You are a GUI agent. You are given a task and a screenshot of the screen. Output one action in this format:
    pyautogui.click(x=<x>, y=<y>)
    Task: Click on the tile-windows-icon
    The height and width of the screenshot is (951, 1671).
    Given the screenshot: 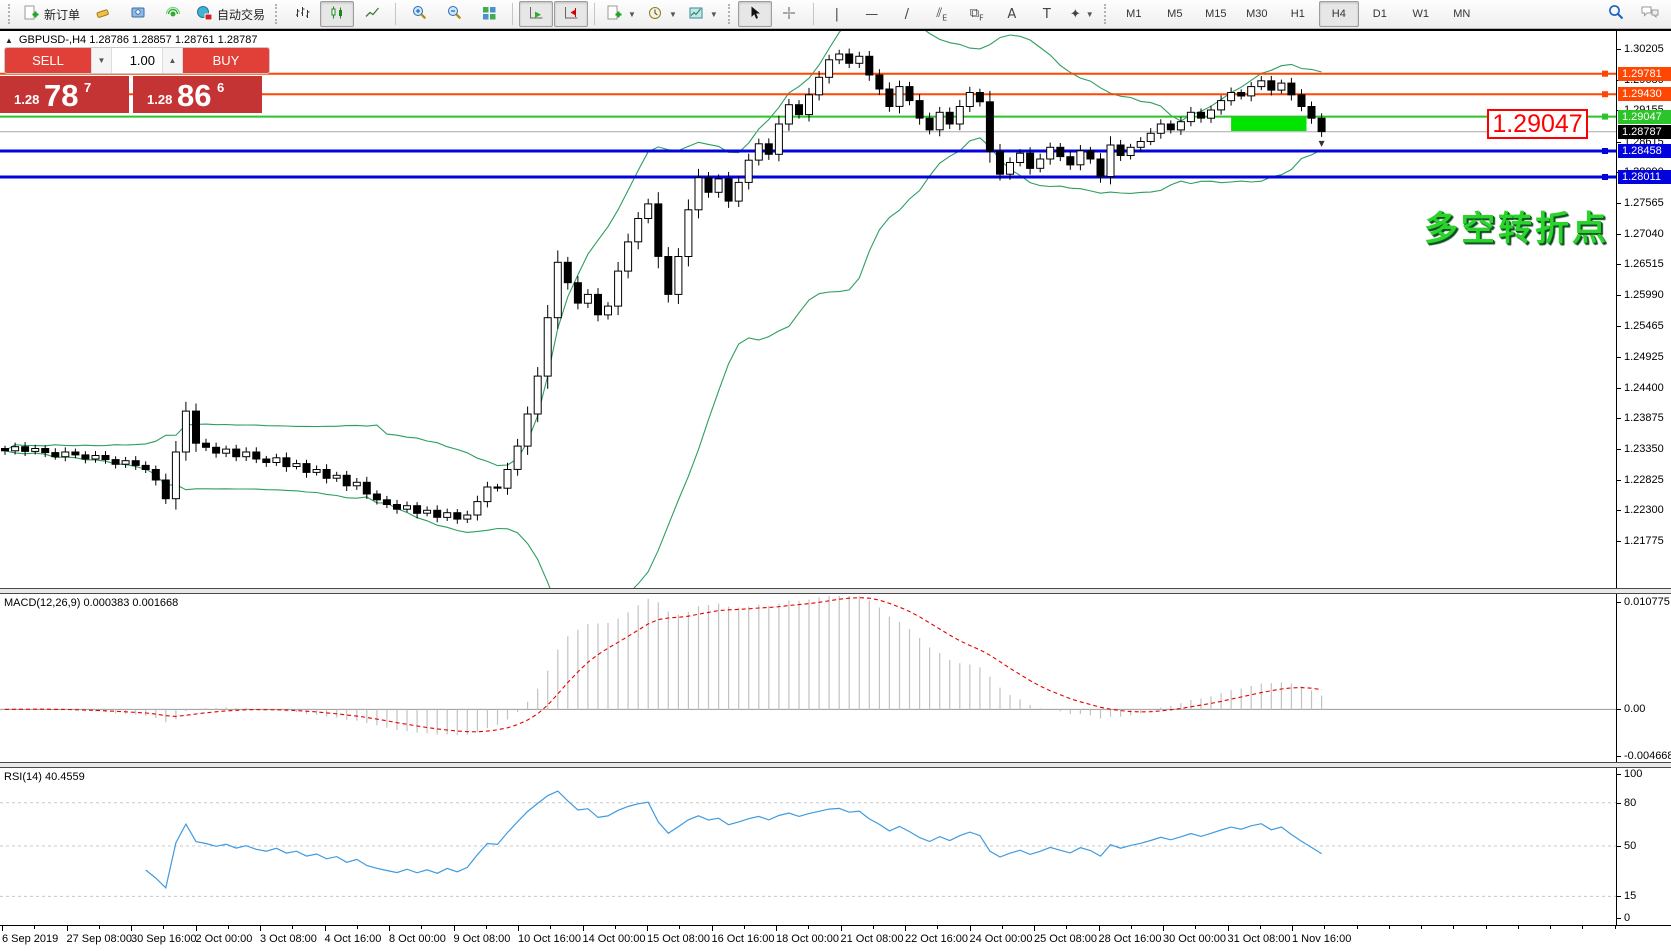 What is the action you would take?
    pyautogui.click(x=489, y=14)
    